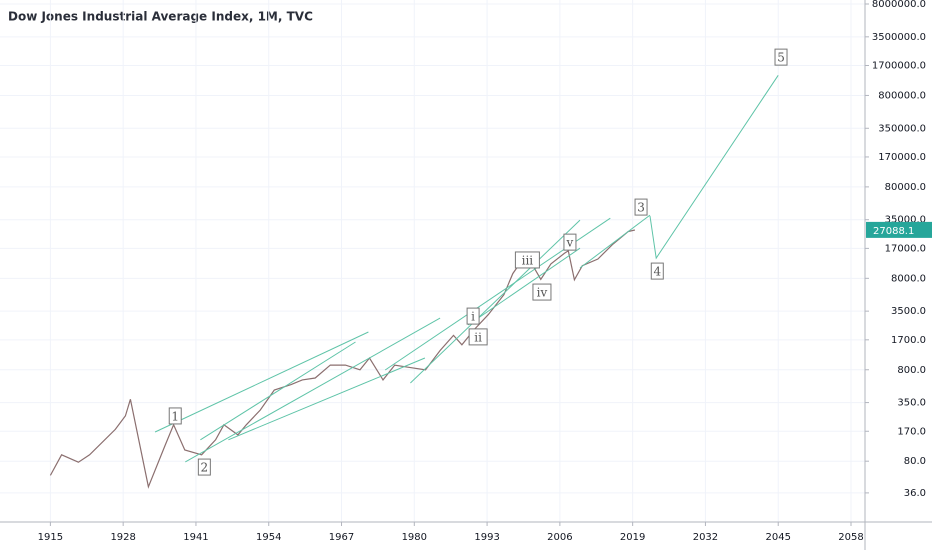 Image resolution: width=932 pixels, height=550 pixels. What do you see at coordinates (850, 537) in the screenshot?
I see `x-tick-label: 2058` at bounding box center [850, 537].